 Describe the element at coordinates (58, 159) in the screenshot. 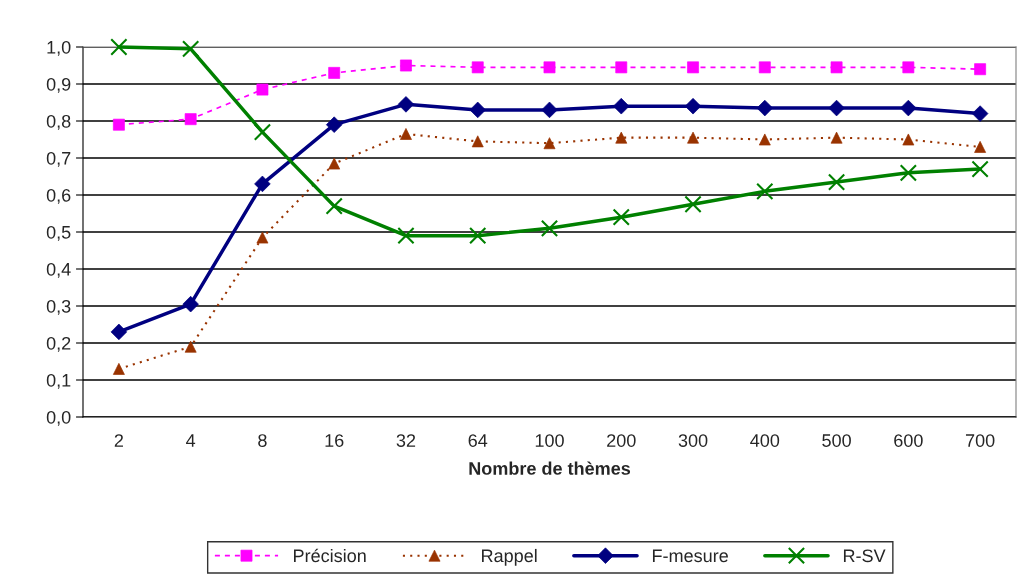

I see `y-tick-label: 0,7` at that location.